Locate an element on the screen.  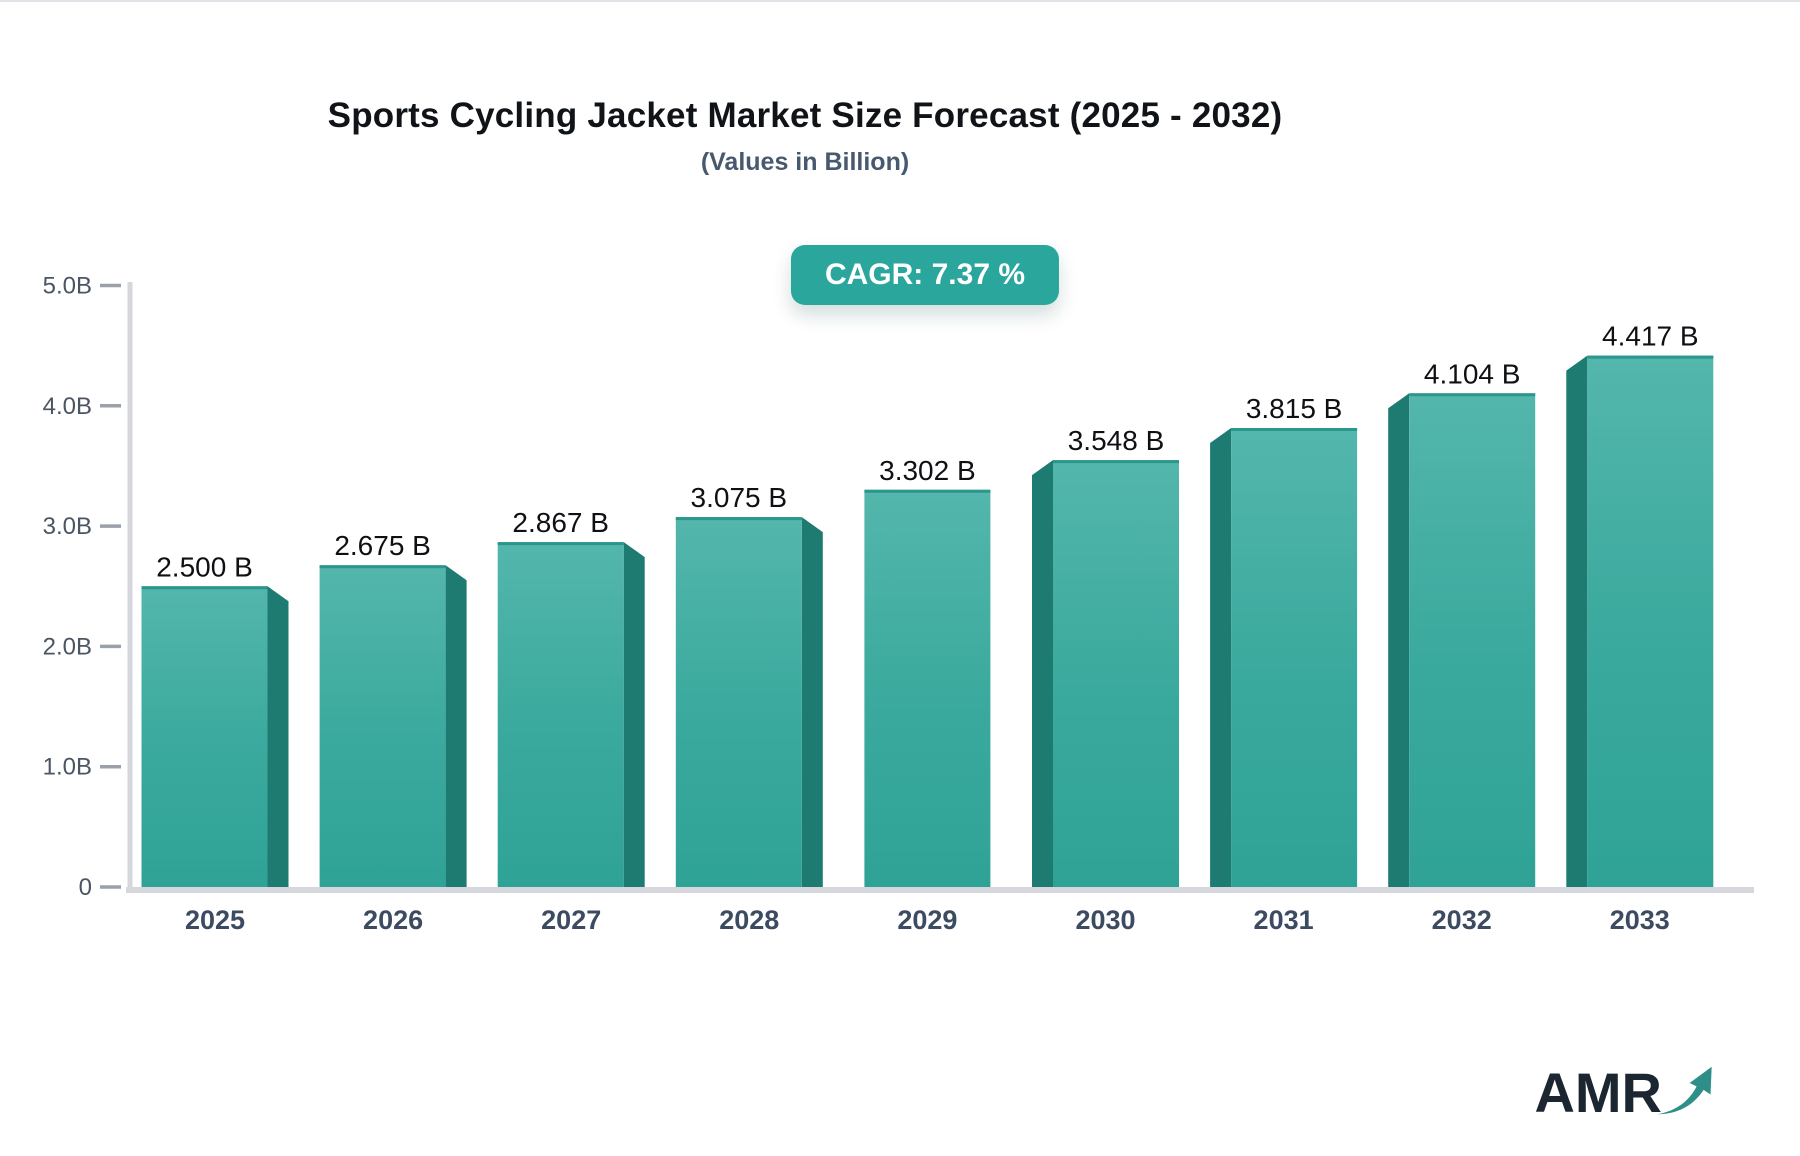
x-category-label: 2027 is located at coordinates (571, 920).